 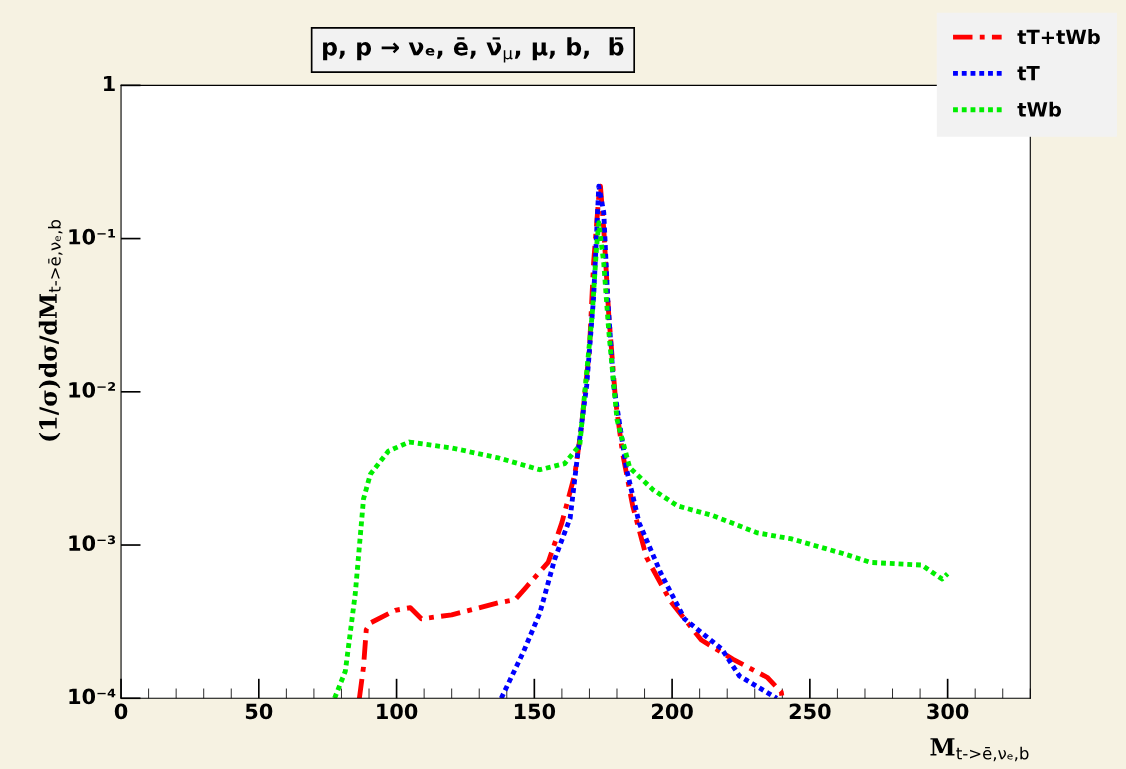 What do you see at coordinates (1028, 73) in the screenshot?
I see `legend-label: tT` at bounding box center [1028, 73].